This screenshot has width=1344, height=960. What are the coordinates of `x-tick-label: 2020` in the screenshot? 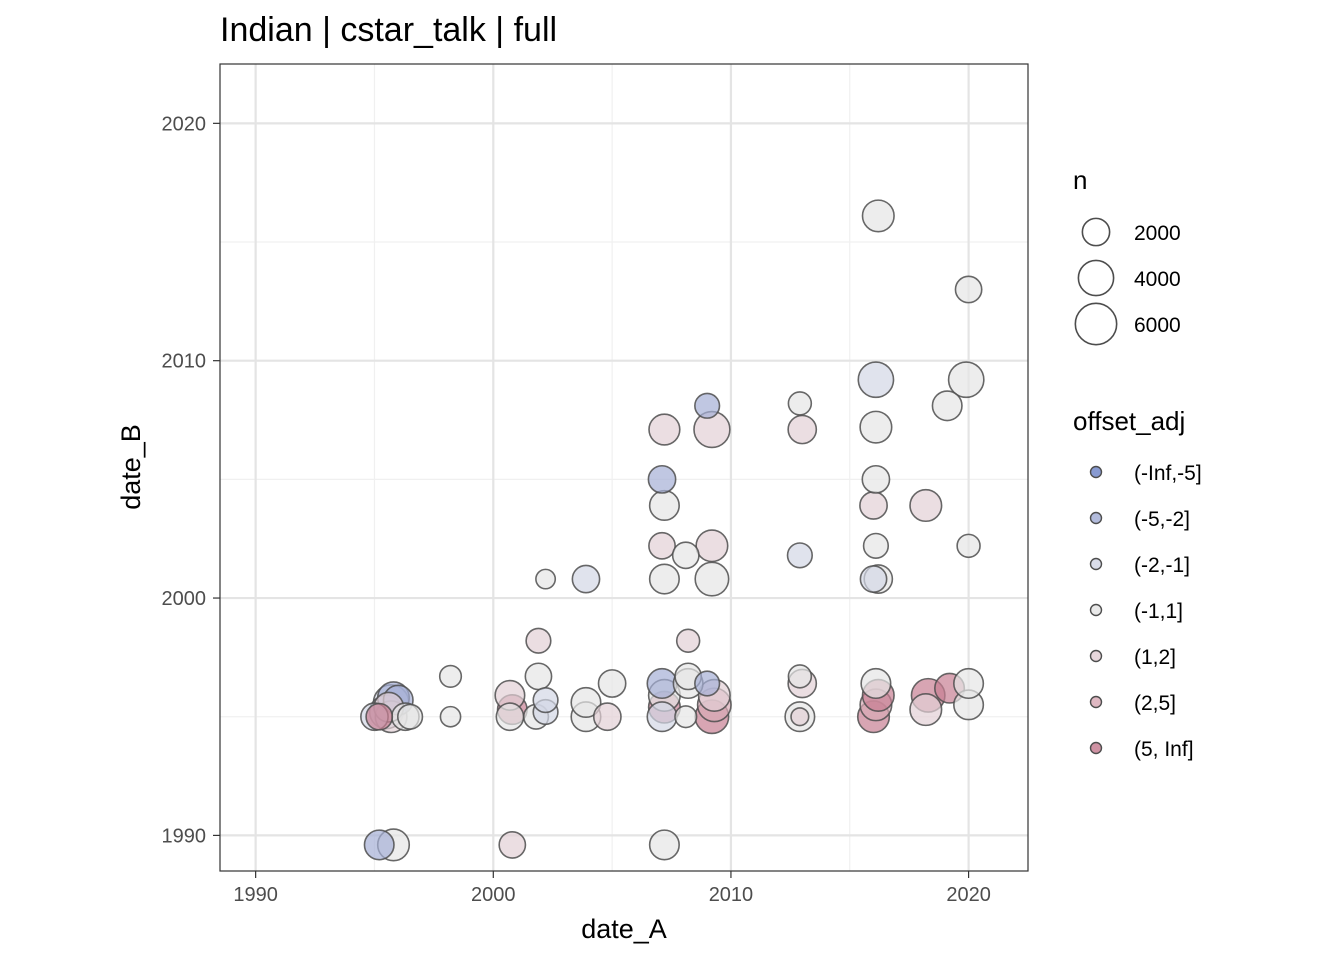 It's located at (968, 895).